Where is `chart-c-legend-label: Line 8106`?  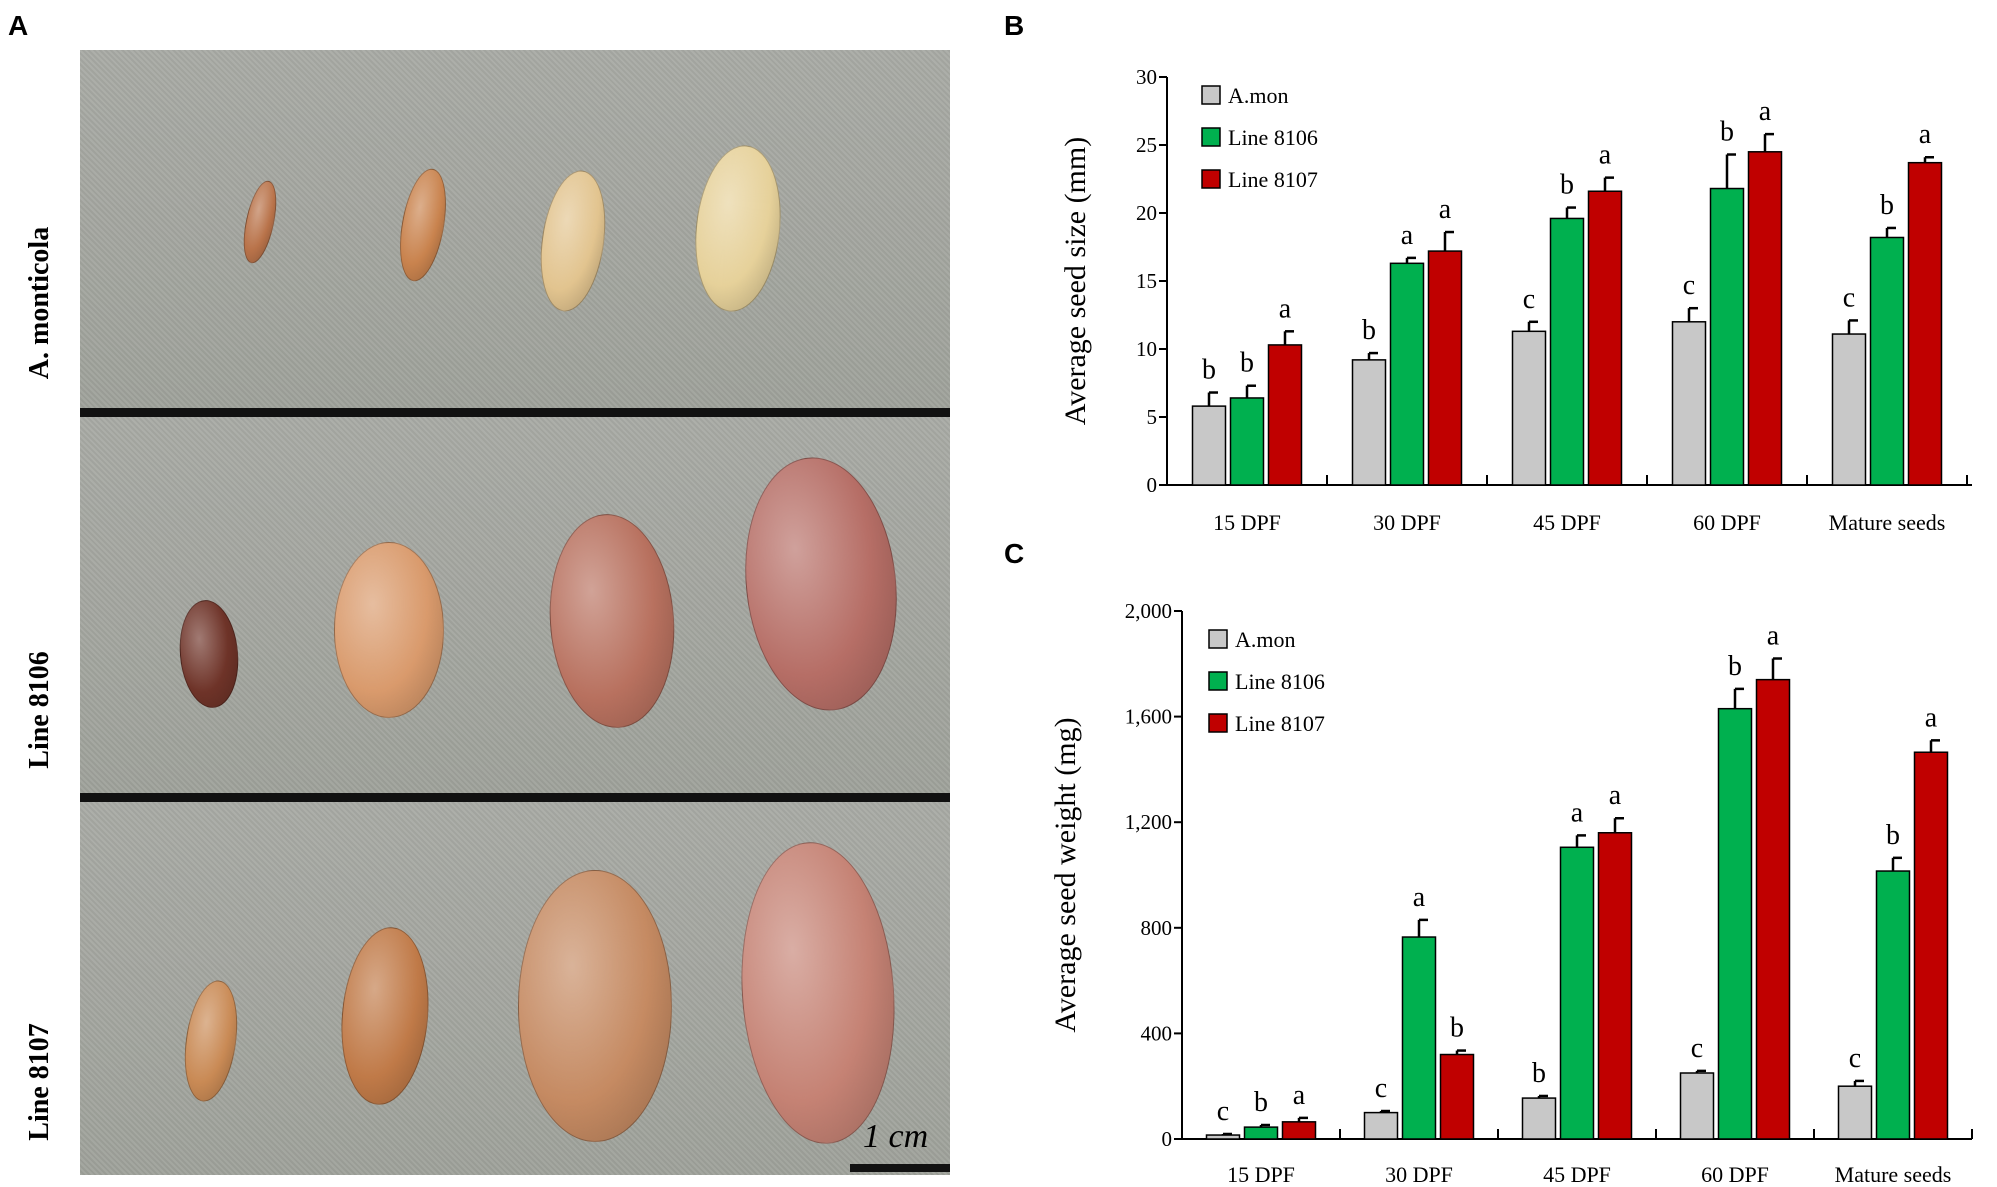
chart-c-legend-label: Line 8106 is located at coordinates (1280, 681).